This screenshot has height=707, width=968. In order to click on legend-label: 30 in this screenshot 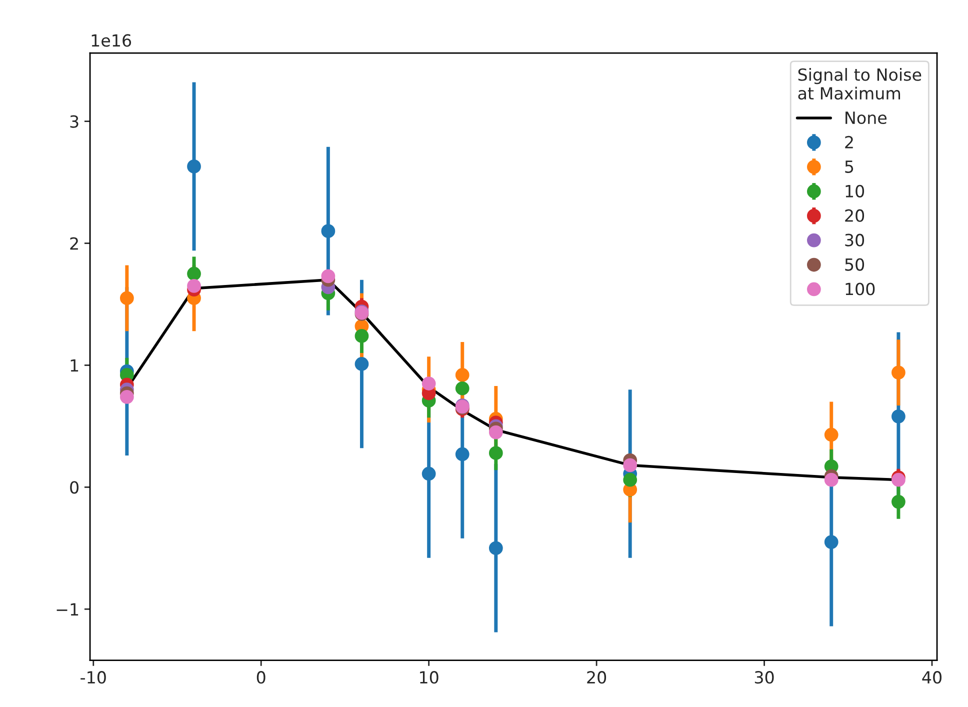, I will do `click(854, 240)`.